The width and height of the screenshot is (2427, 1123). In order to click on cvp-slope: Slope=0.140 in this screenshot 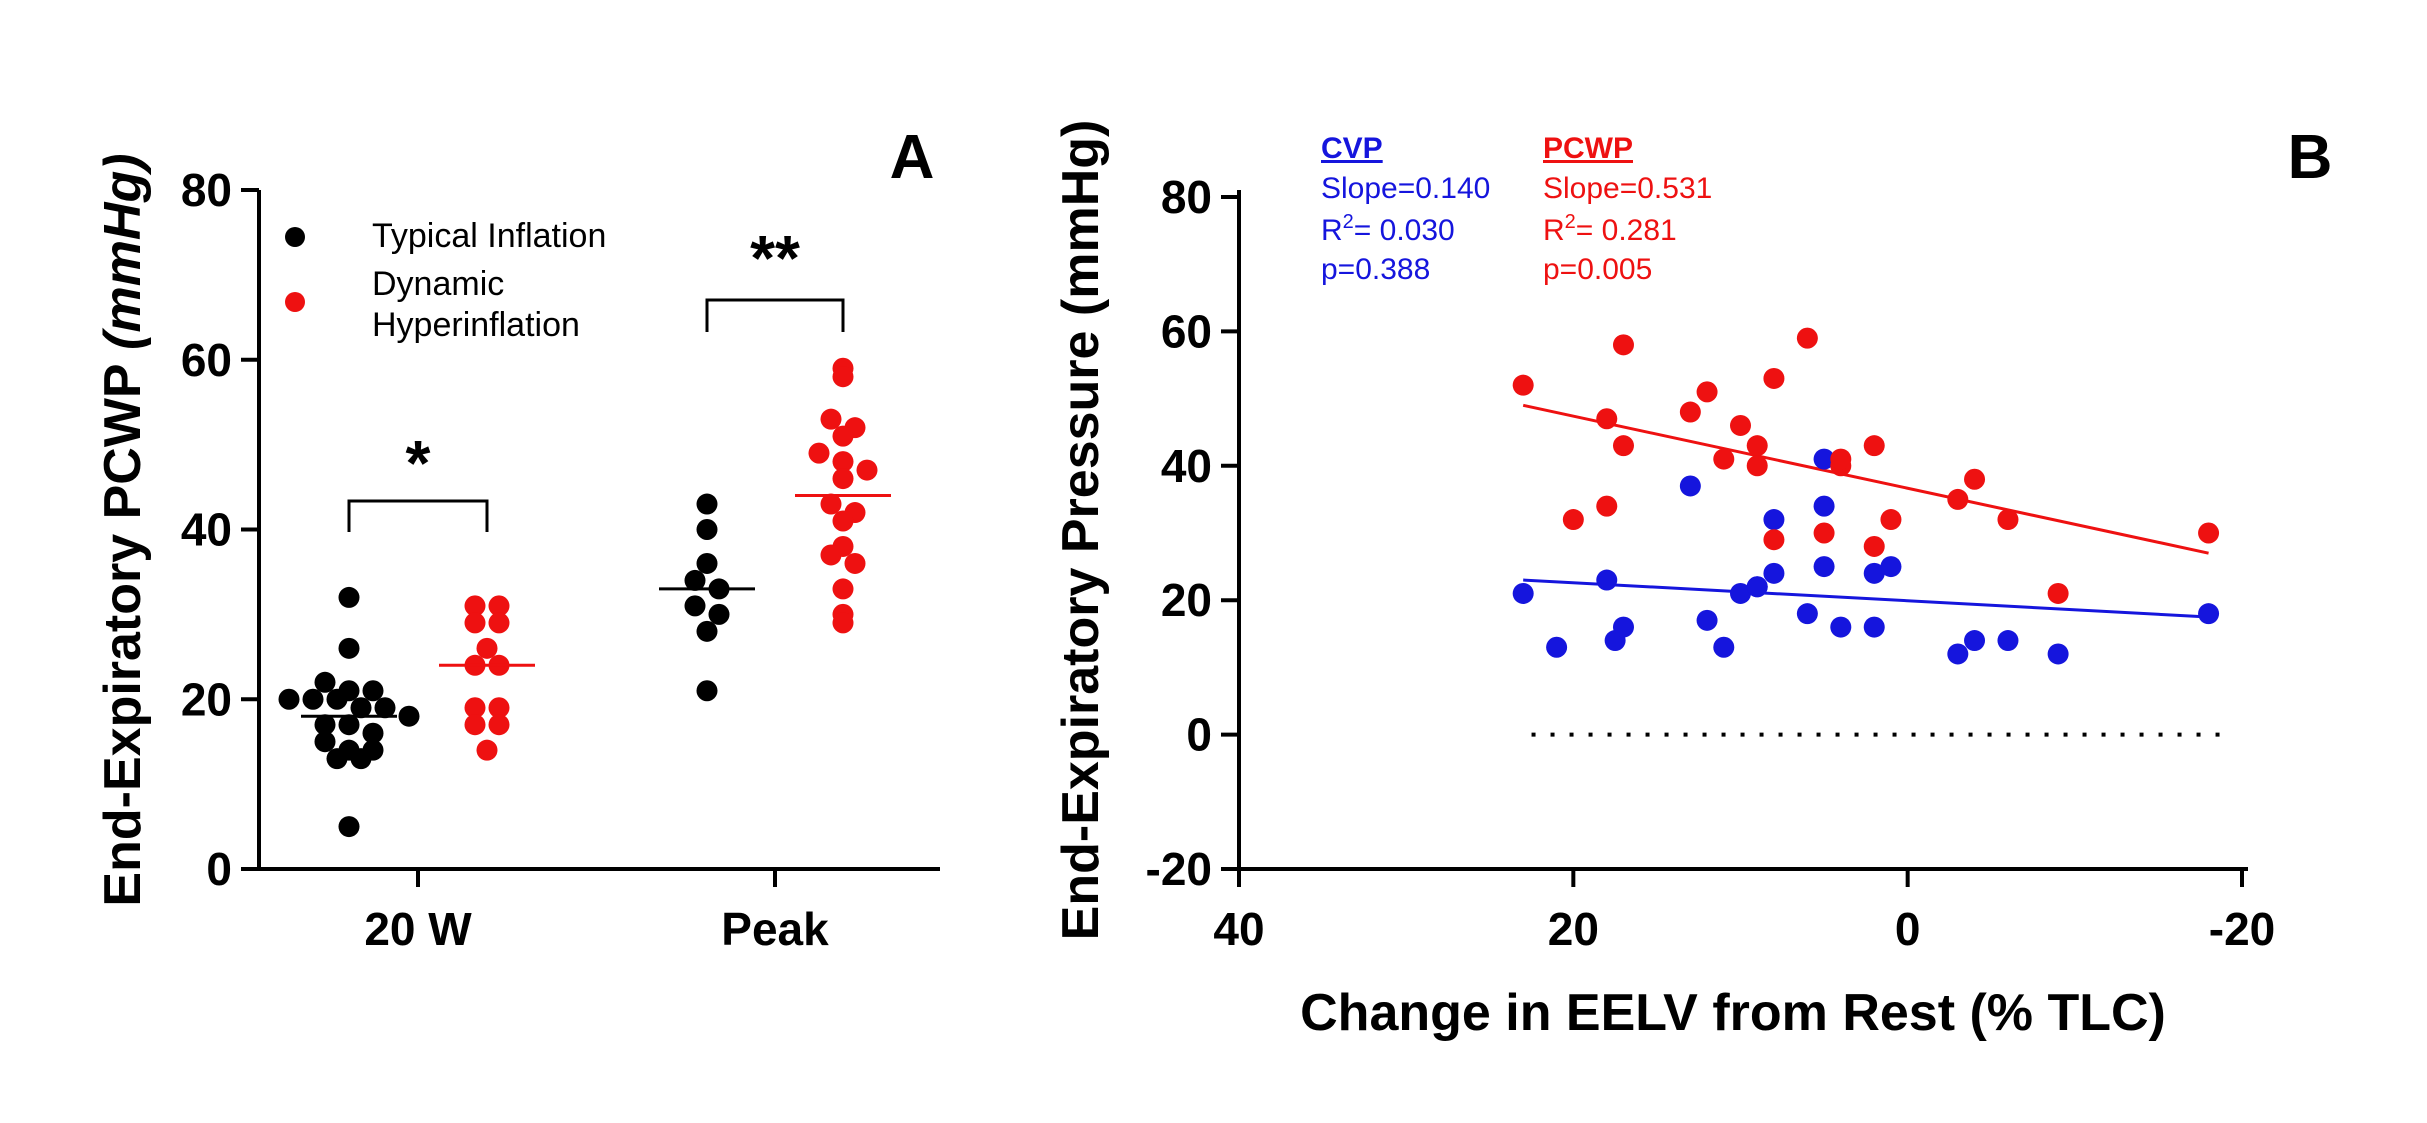, I will do `click(1405, 188)`.